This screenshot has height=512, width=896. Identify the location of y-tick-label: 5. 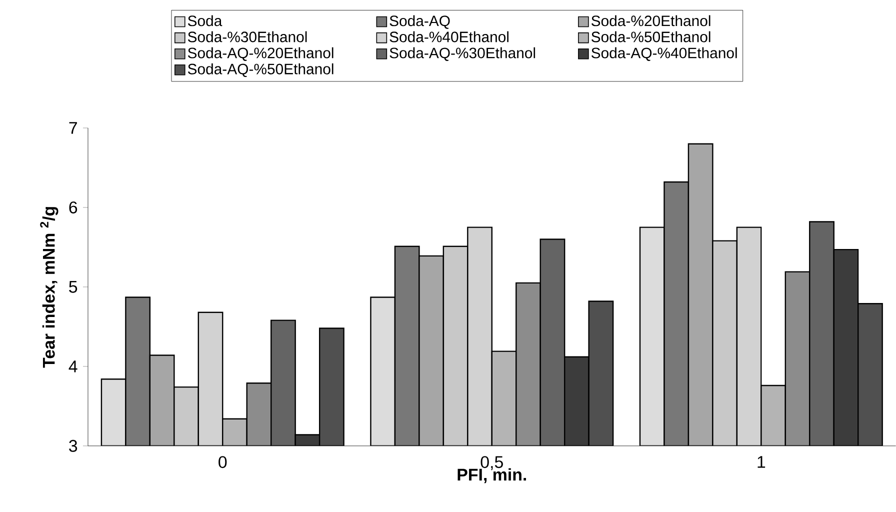
(73, 287).